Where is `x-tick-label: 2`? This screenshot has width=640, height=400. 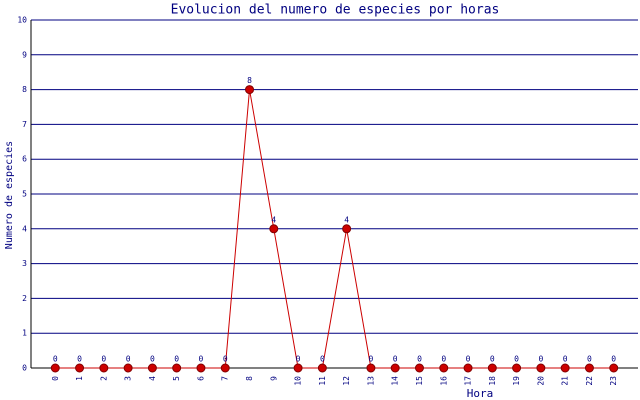
x-tick-label: 2 is located at coordinates (103, 378).